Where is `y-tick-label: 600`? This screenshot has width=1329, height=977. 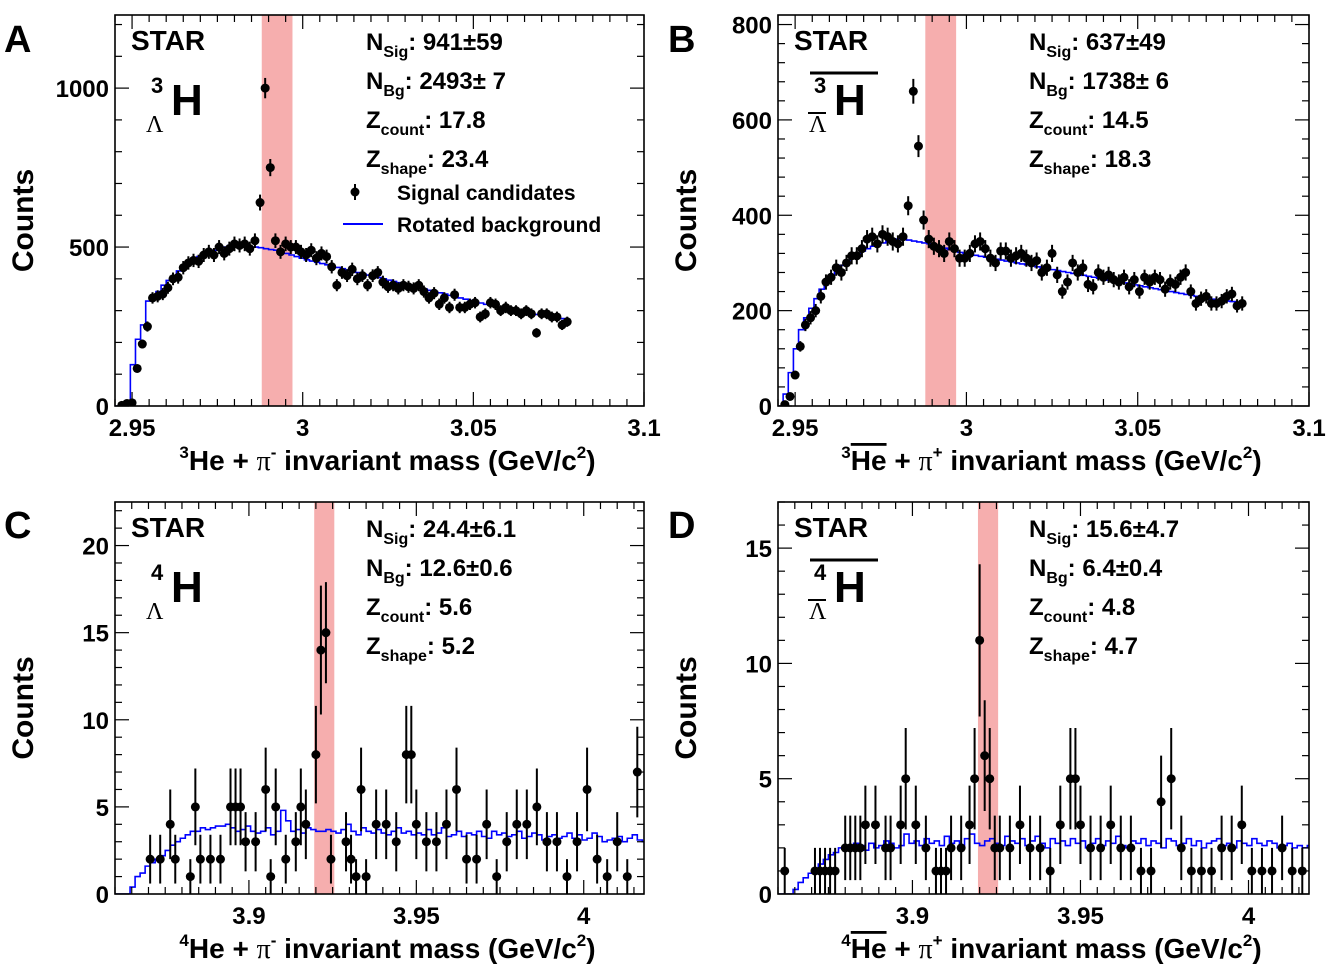 y-tick-label: 600 is located at coordinates (752, 121).